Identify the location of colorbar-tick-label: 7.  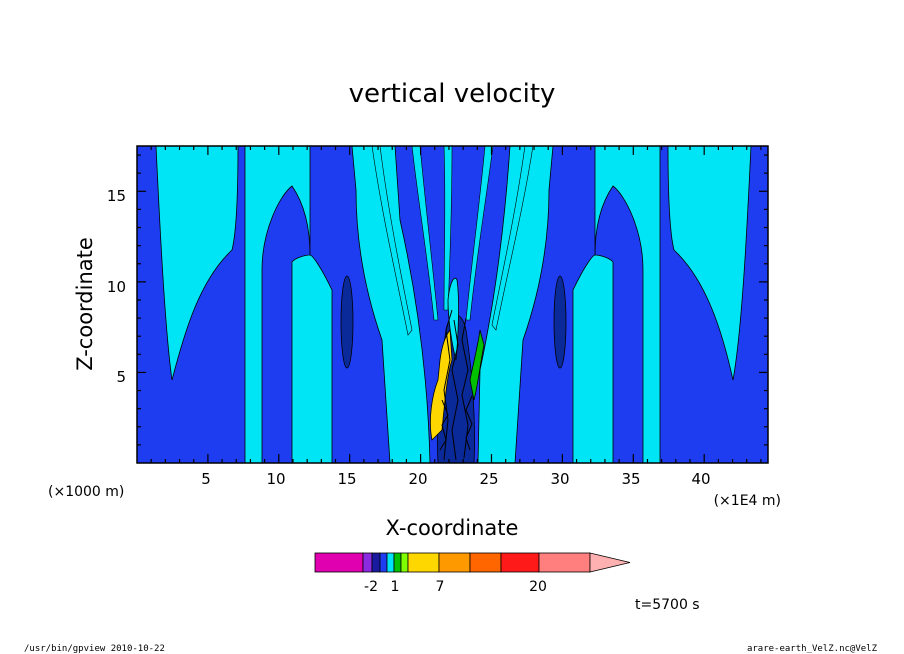
(440, 587).